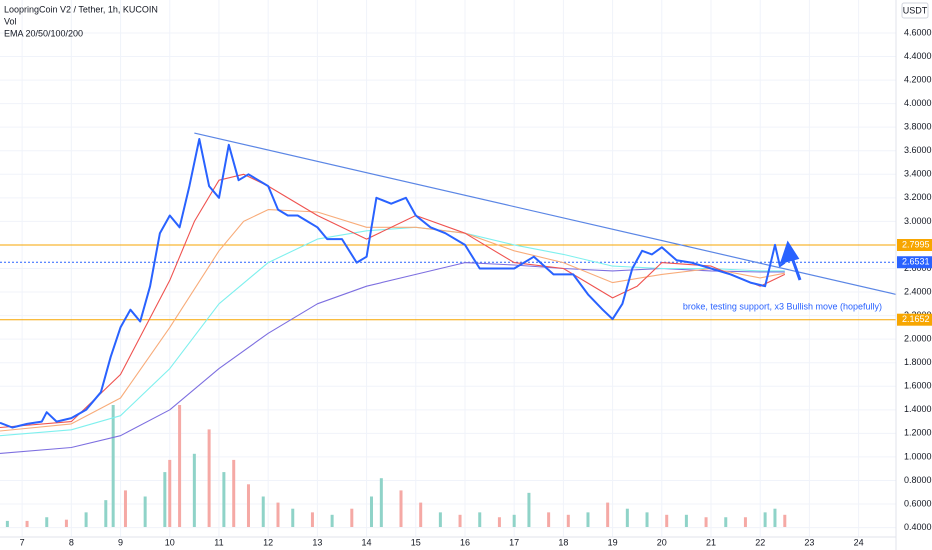 The image size is (932, 550). Describe the element at coordinates (10, 21) in the screenshot. I see `subtitle: Vol` at that location.